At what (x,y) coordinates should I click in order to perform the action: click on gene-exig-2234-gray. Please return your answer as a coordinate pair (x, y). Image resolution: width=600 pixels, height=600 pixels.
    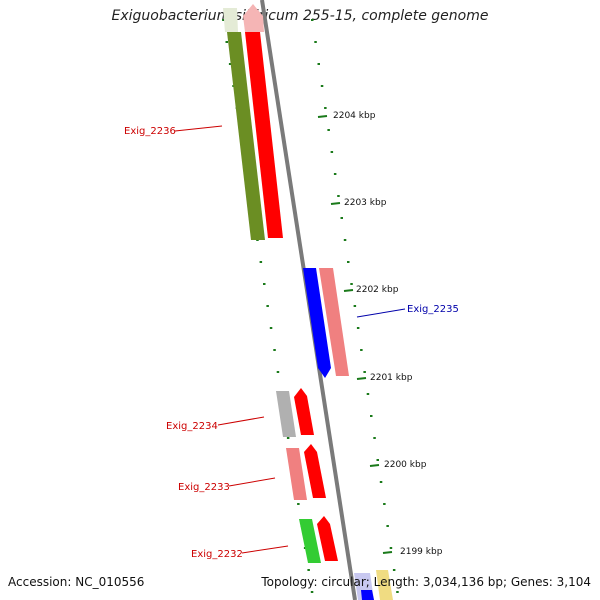
    Looking at the image, I should click on (286, 414).